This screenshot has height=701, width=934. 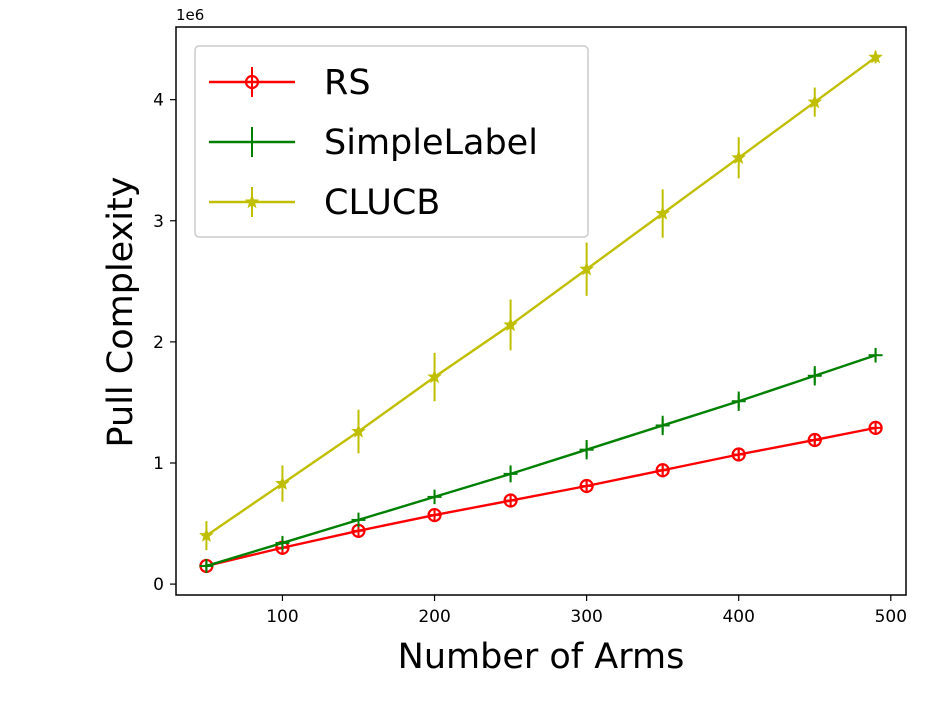 I want to click on legend-line-clucb, so click(x=252, y=202).